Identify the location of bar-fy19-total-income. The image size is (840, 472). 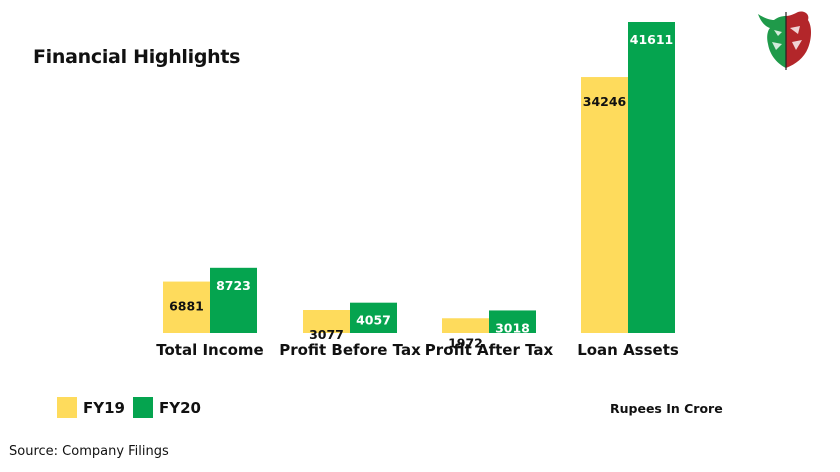
(186, 307).